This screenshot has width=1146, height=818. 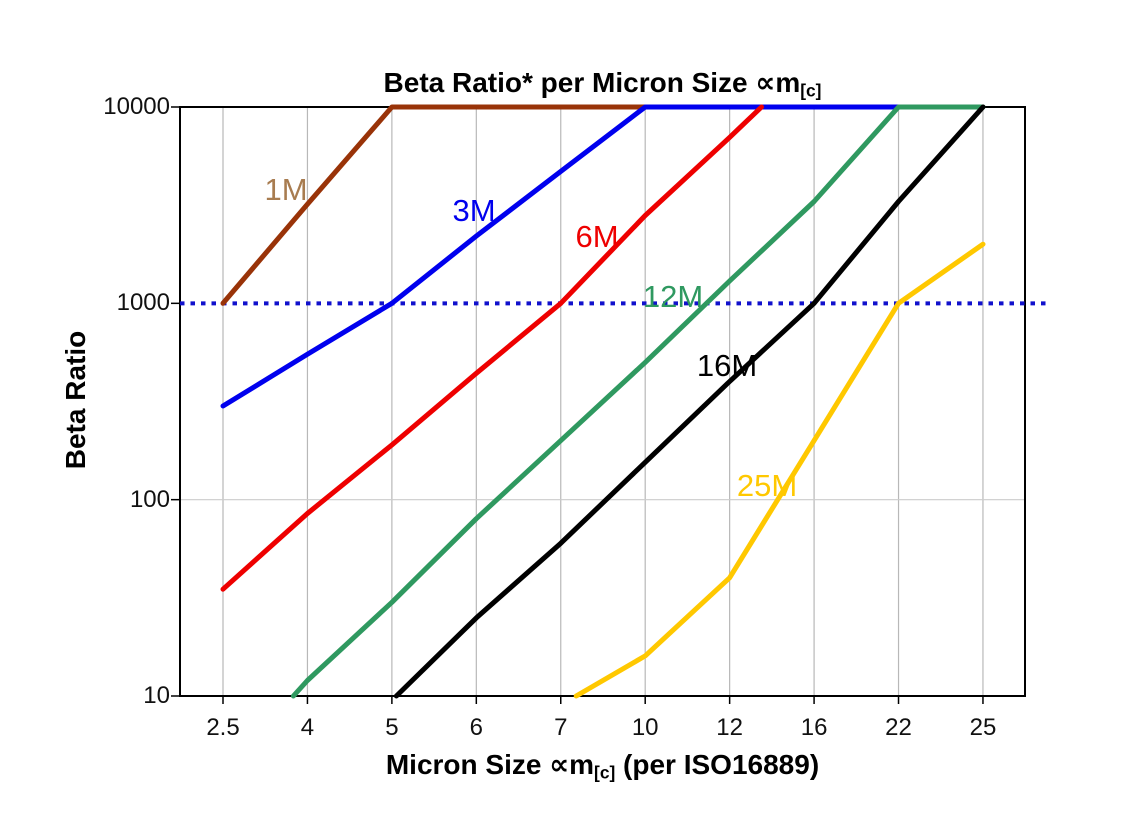 I want to click on y-tick-label-1000: 1000, so click(x=143, y=303).